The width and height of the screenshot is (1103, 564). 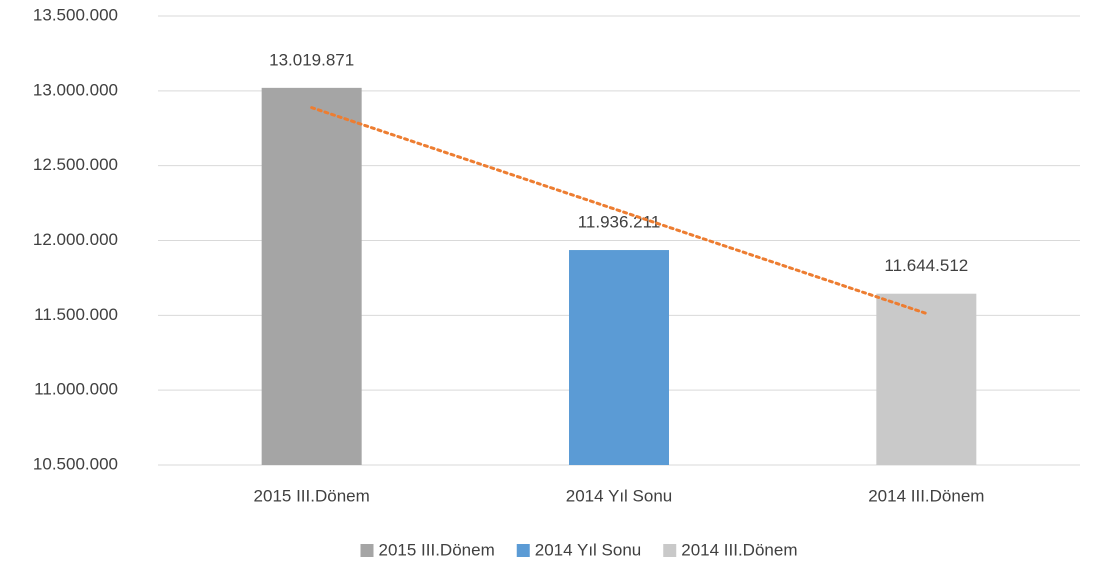 What do you see at coordinates (588, 549) in the screenshot?
I see `legend-label: 2014 Yıl Sonu` at bounding box center [588, 549].